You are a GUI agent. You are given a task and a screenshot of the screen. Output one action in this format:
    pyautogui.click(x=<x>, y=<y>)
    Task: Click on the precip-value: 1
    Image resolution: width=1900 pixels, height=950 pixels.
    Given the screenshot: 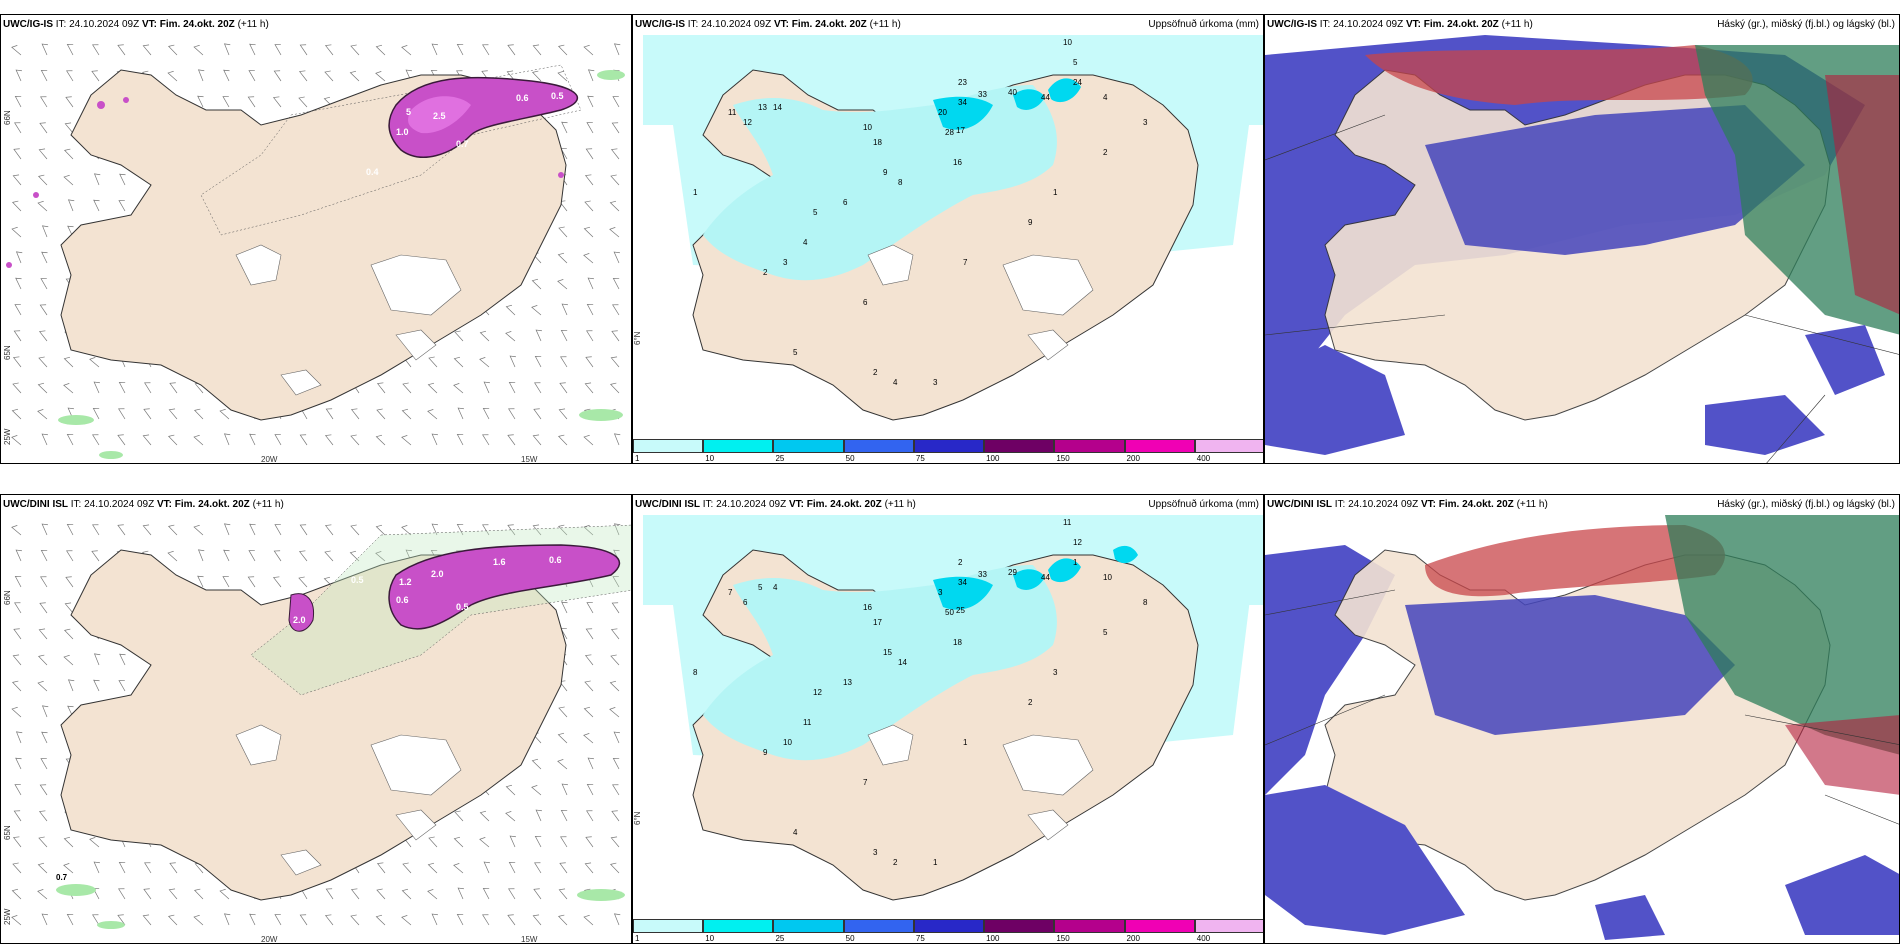 What is the action you would take?
    pyautogui.click(x=1055, y=192)
    